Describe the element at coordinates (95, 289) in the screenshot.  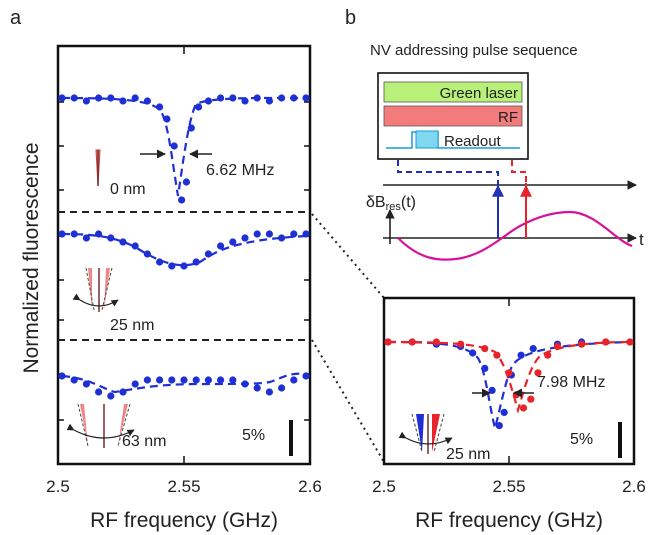
I see `tip-icon-25nm` at that location.